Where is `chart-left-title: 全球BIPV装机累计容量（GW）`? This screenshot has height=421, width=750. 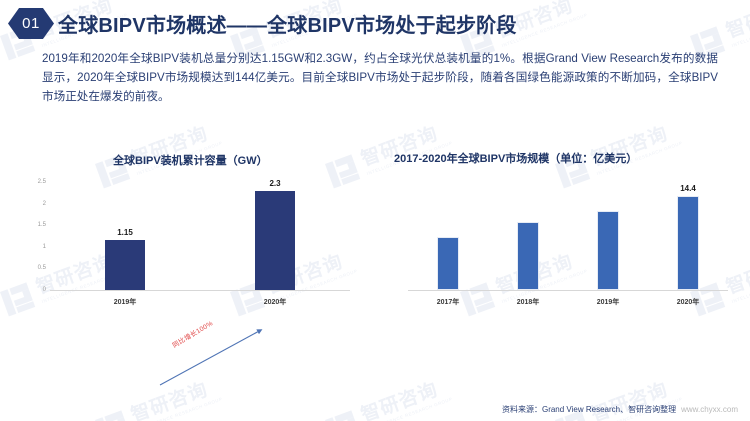 chart-left-title: 全球BIPV装机累计容量（GW） is located at coordinates (190, 161).